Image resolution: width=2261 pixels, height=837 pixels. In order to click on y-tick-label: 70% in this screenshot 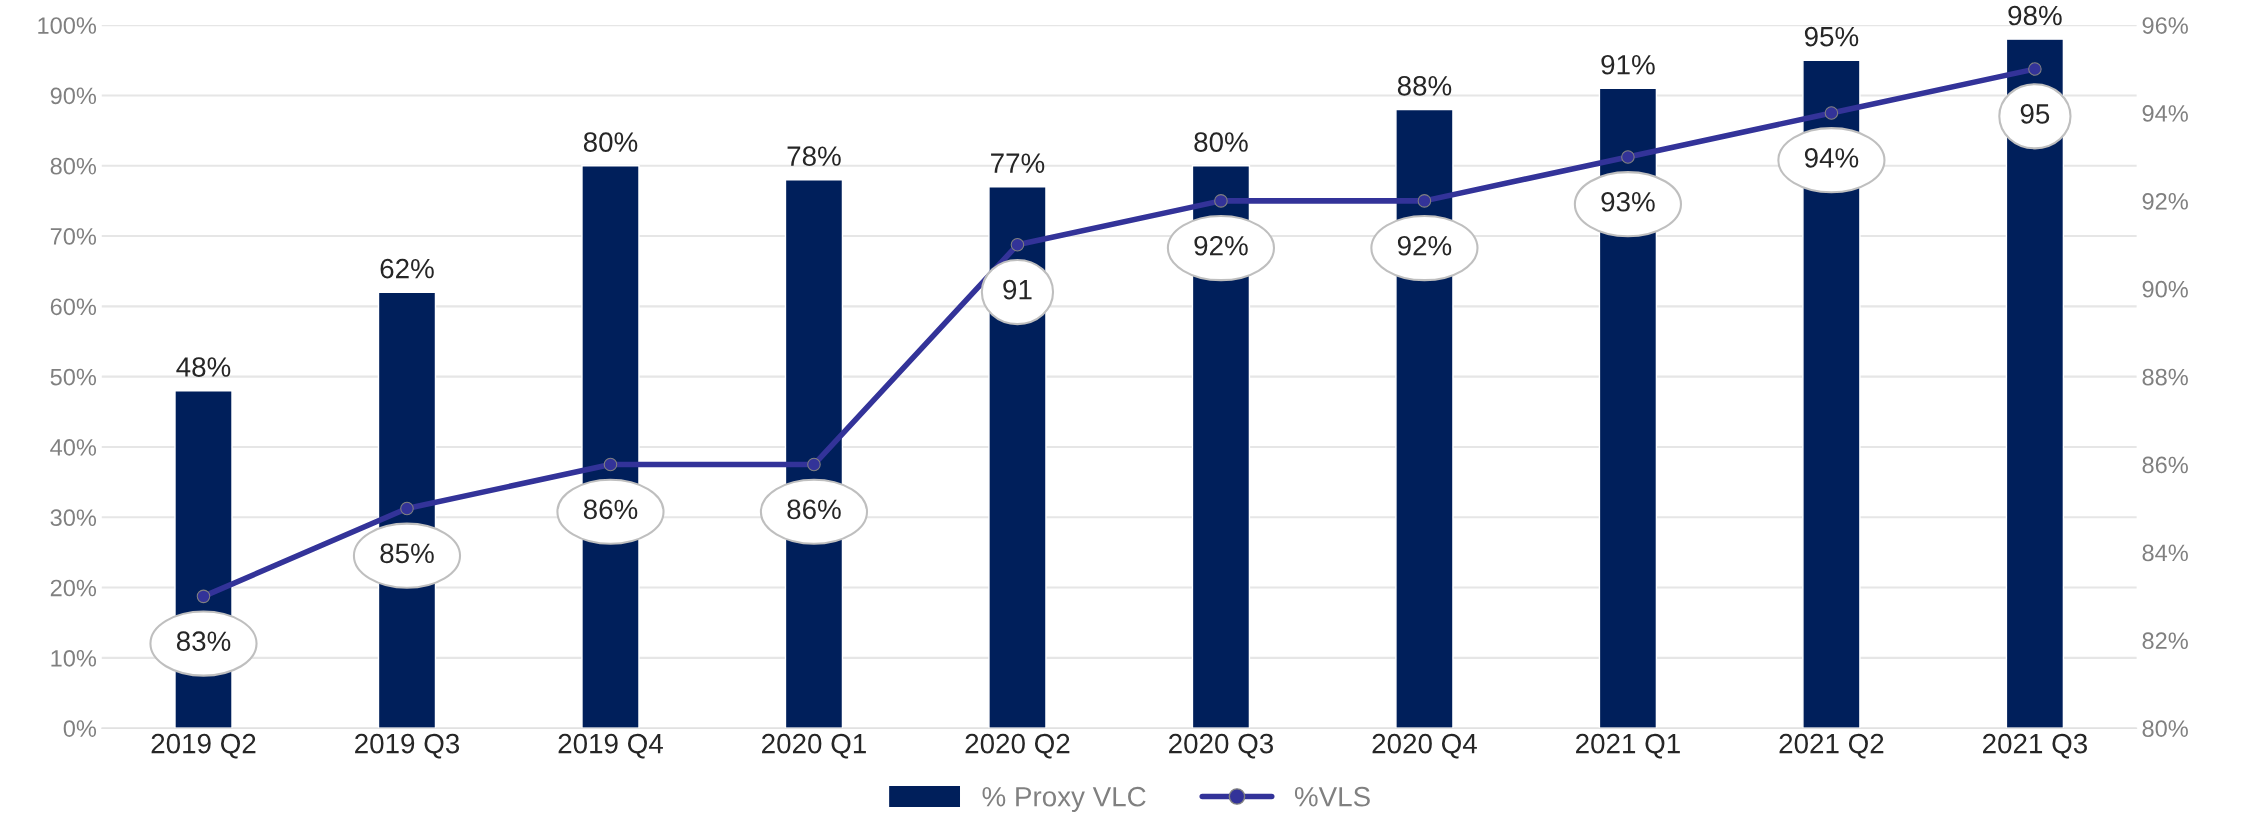, I will do `click(73, 236)`.